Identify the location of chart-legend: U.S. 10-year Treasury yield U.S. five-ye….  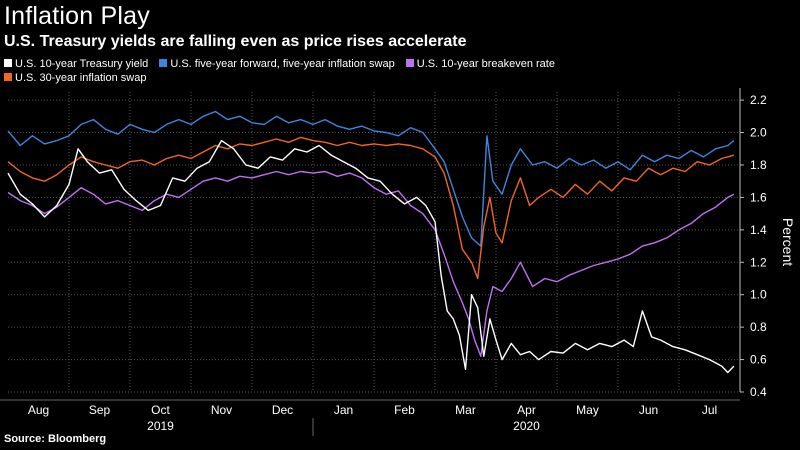
(334, 71).